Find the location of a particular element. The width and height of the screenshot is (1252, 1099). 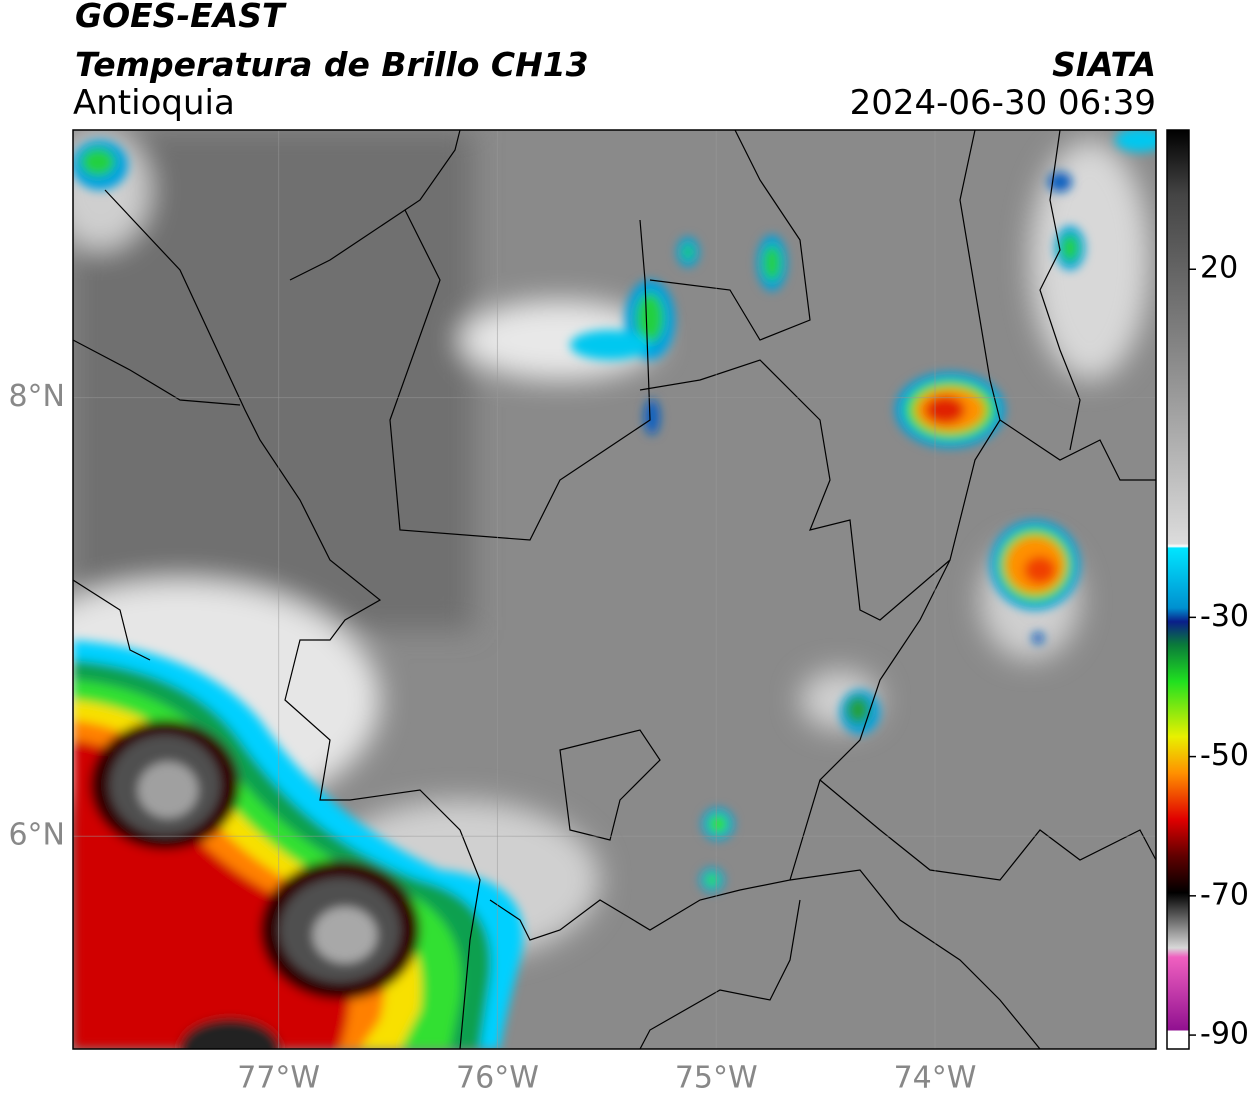

source: SIATA is located at coordinates (1104, 64).